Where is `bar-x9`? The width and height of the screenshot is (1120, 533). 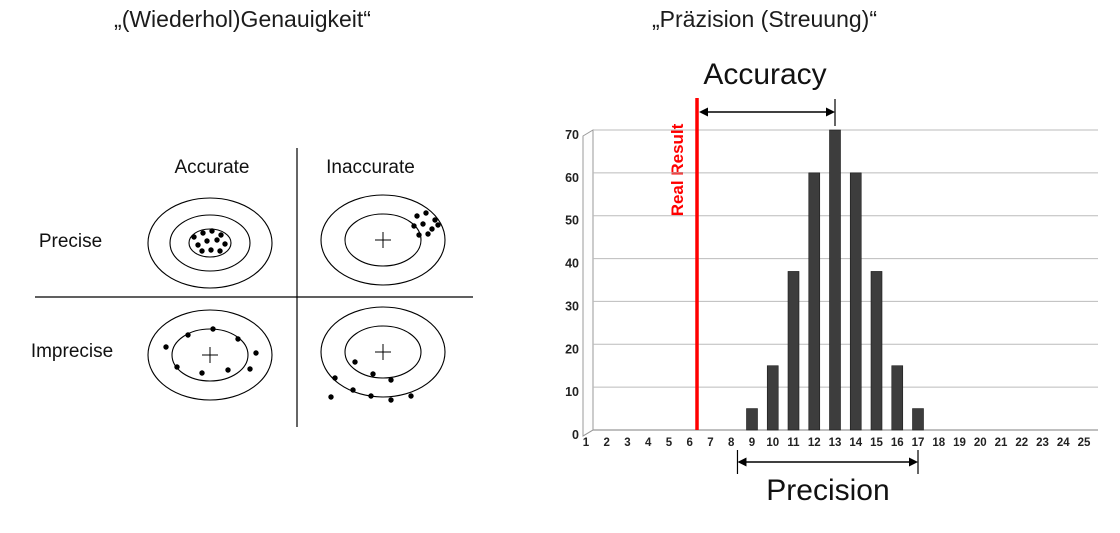 bar-x9 is located at coordinates (752, 419).